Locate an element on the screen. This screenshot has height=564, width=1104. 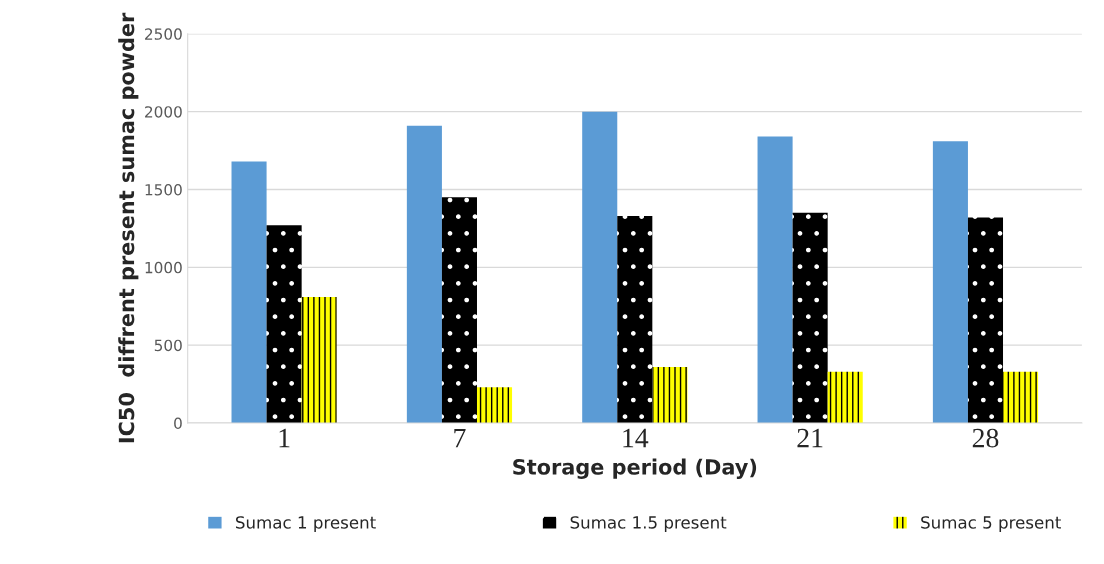
legend-label: Sumac 5 present is located at coordinates (991, 524).